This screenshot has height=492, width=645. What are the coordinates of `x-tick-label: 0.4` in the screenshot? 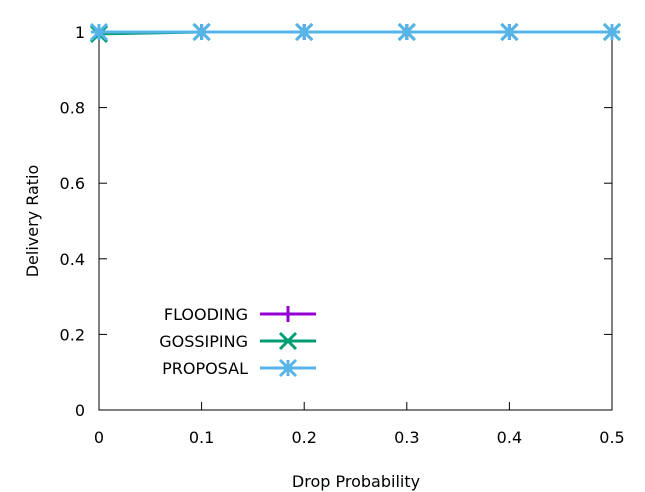 It's located at (509, 437).